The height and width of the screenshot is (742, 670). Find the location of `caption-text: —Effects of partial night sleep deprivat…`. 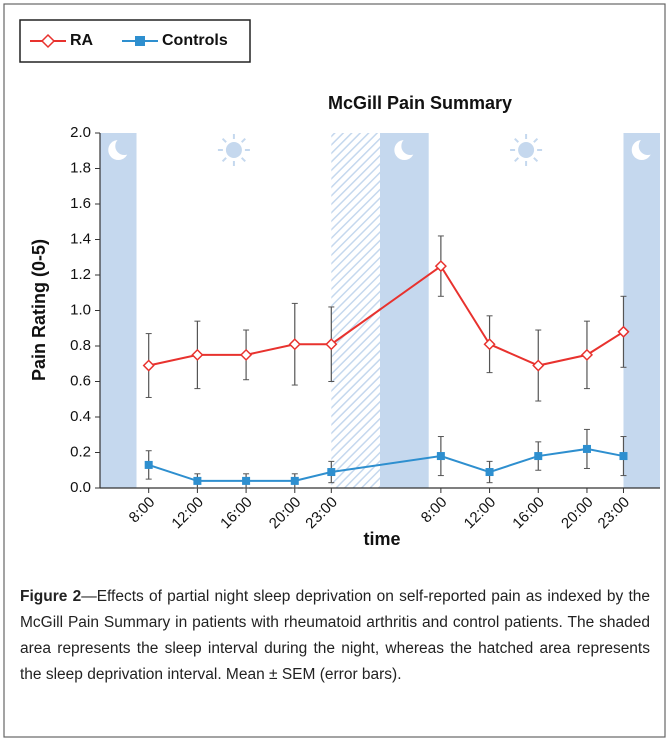

caption-text: —Effects of partial night sleep deprivat… is located at coordinates (335, 635).